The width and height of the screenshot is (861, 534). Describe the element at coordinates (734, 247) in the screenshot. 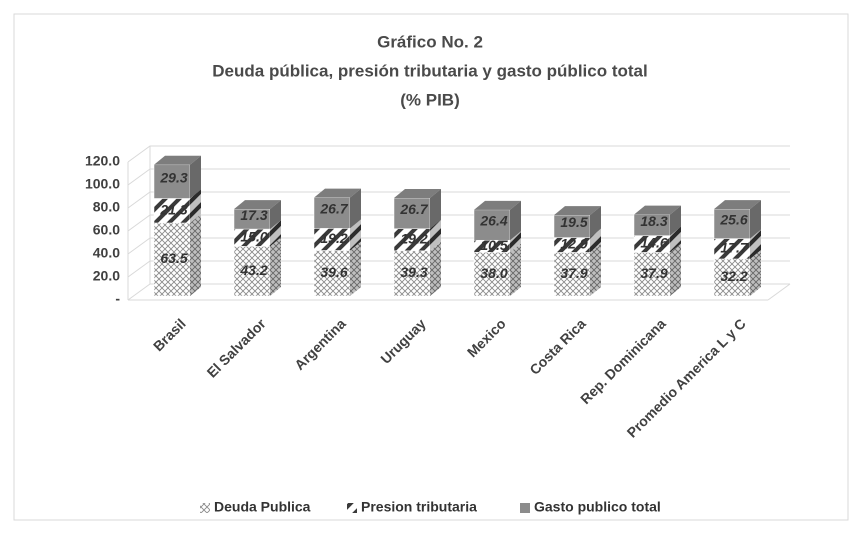

I see `value-label: 17.7` at that location.